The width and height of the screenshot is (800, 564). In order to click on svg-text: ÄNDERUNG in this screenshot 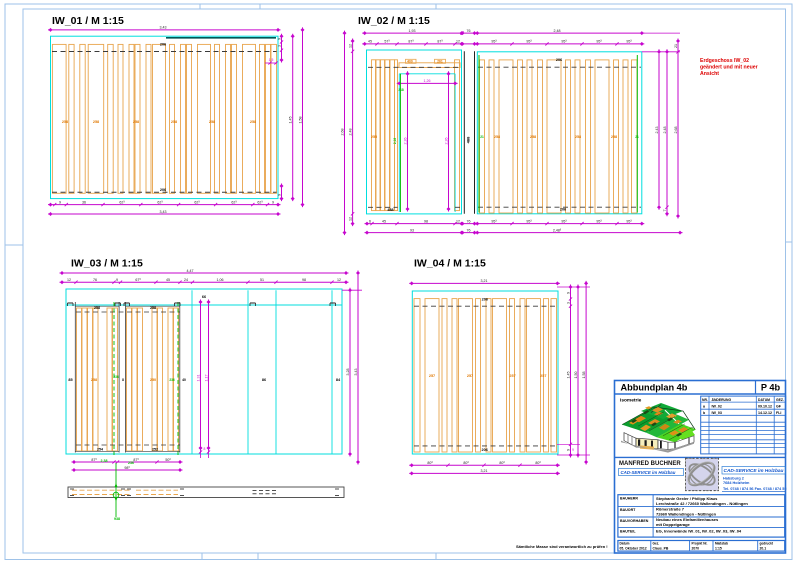, I will do `click(722, 400)`.